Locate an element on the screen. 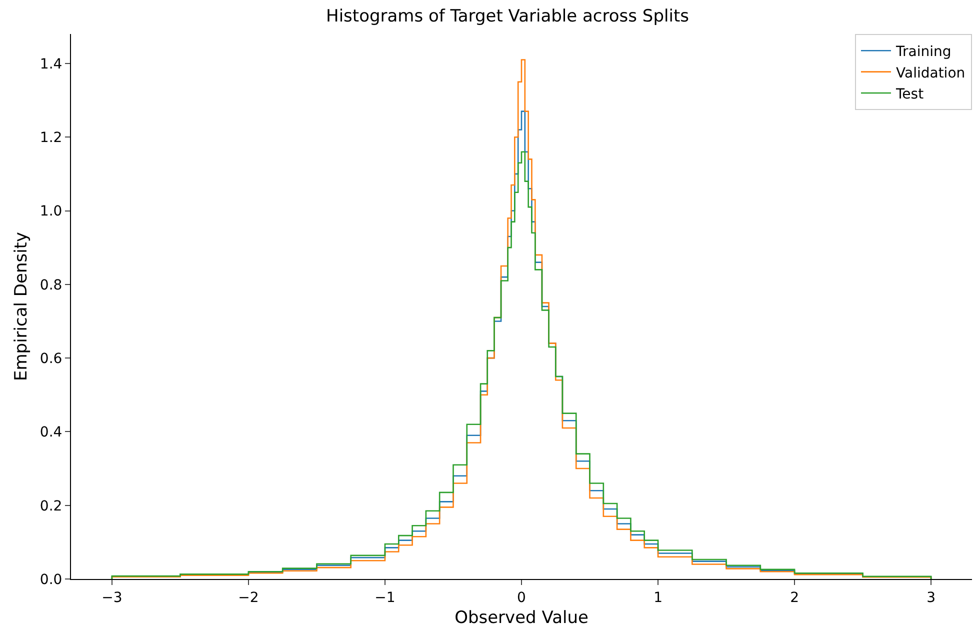 This screenshot has height=631, width=976. x-tick-label: 1 is located at coordinates (658, 598).